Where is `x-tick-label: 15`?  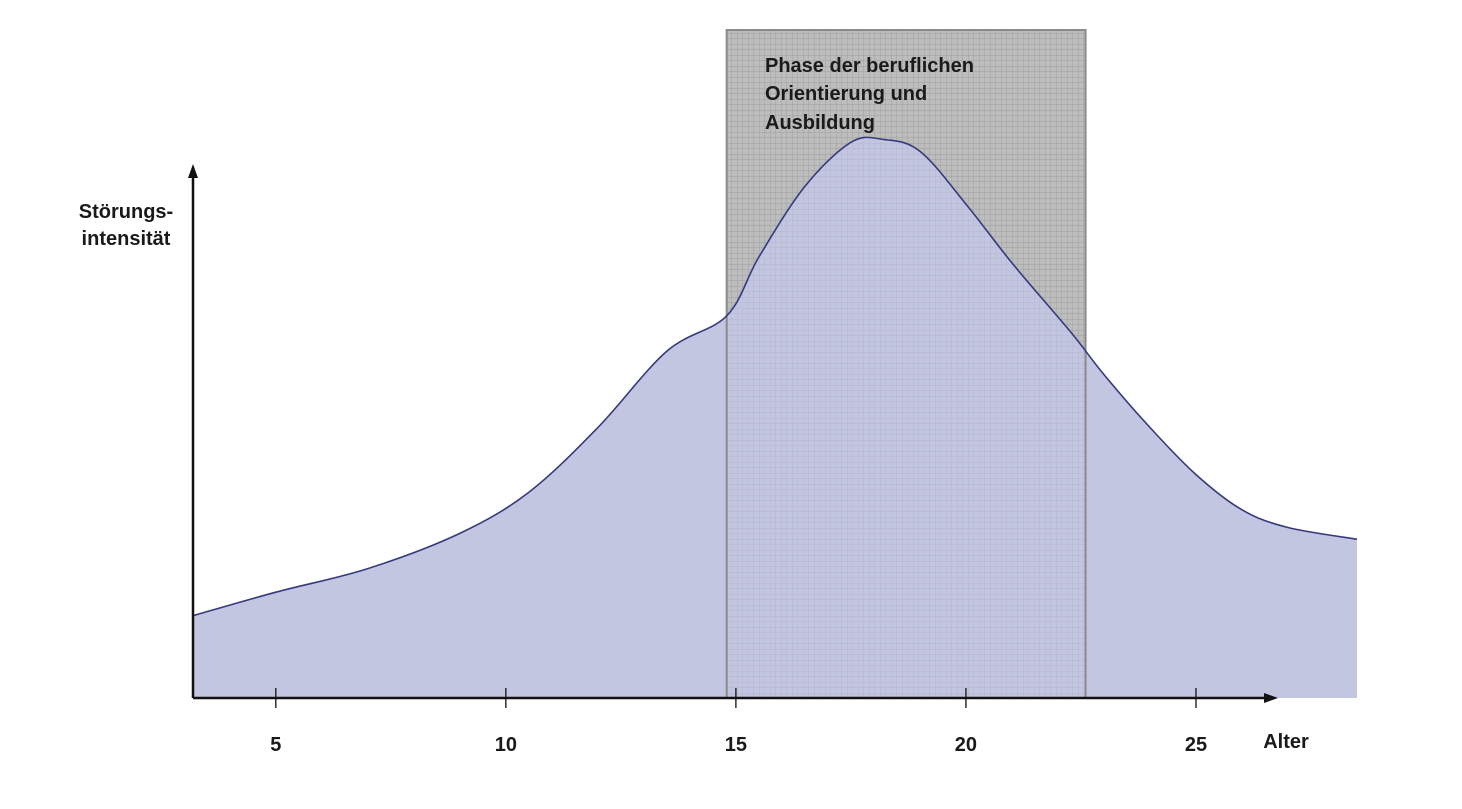
x-tick-label: 15 is located at coordinates (736, 745).